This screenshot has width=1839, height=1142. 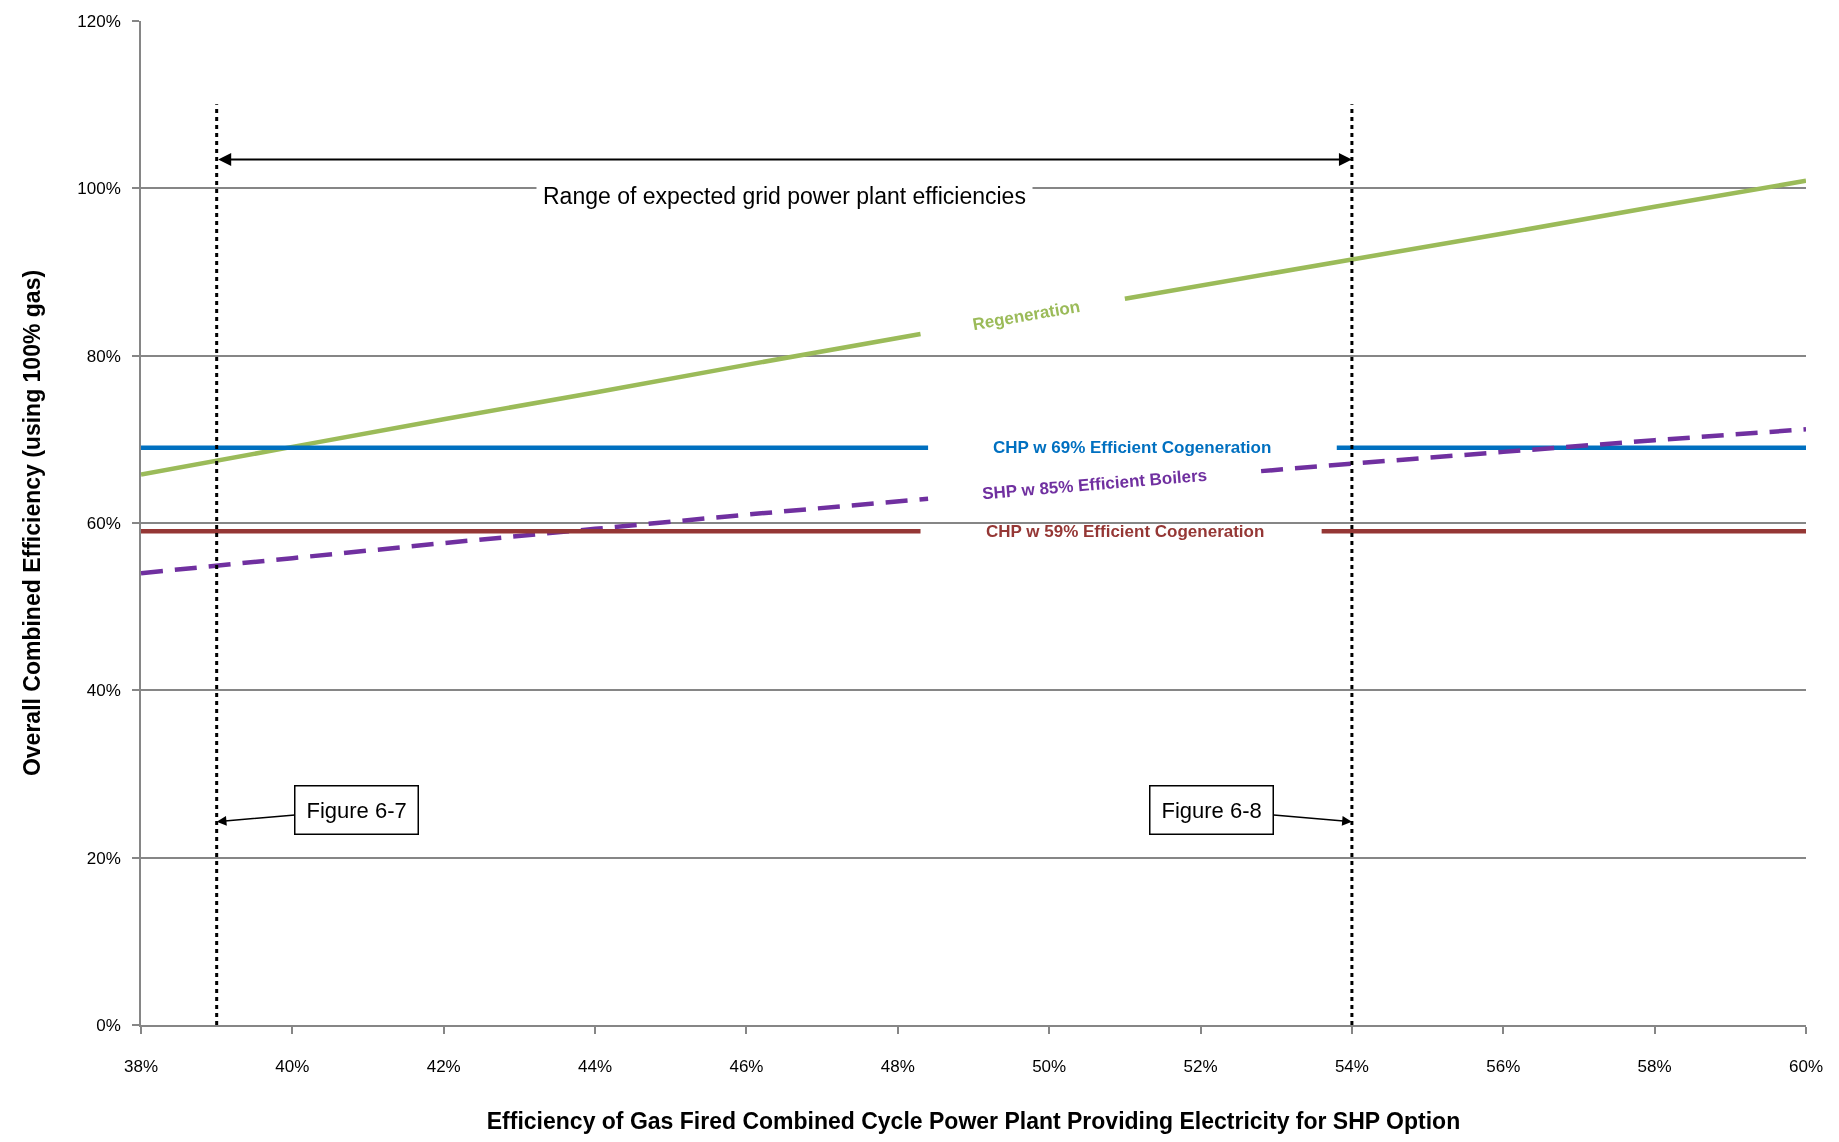 I want to click on x-axis-title: Efficiency of Gas Fired Combined Cycle Power Plant Providing Electricity for SHP Option, so click(x=973, y=1121).